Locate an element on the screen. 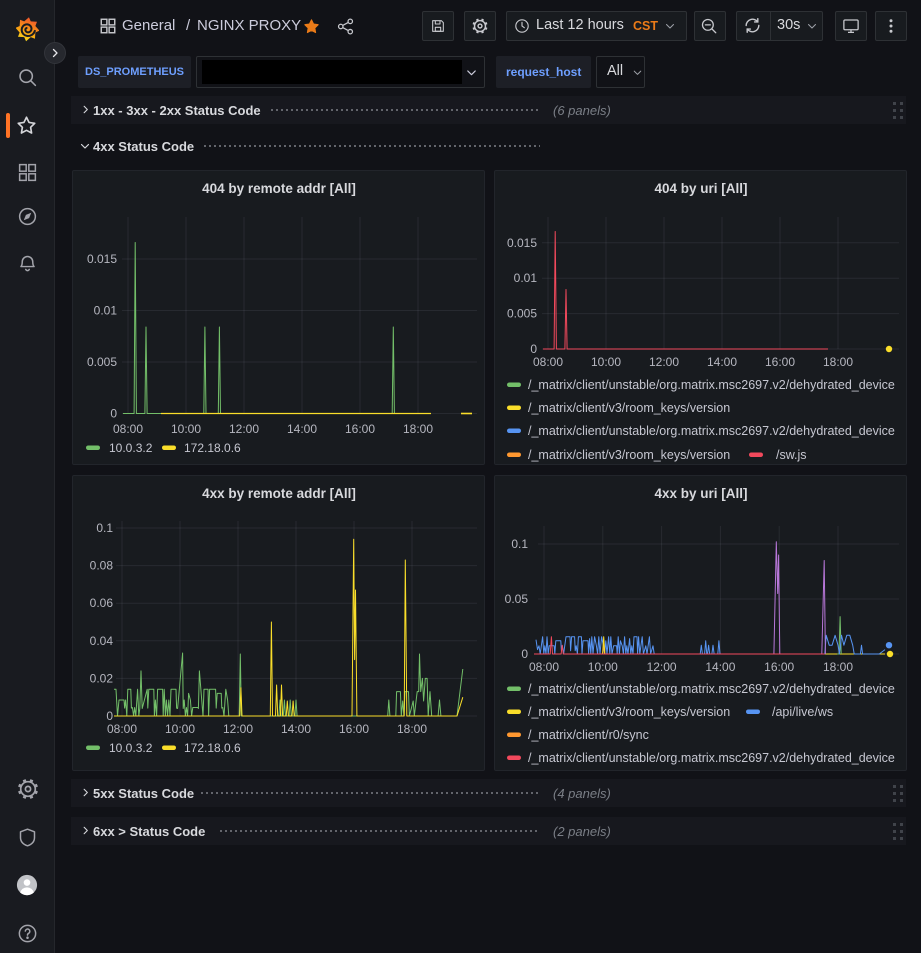 The height and width of the screenshot is (953, 921). svg-text: /_matrix/client/r0/sync is located at coordinates (588, 735).